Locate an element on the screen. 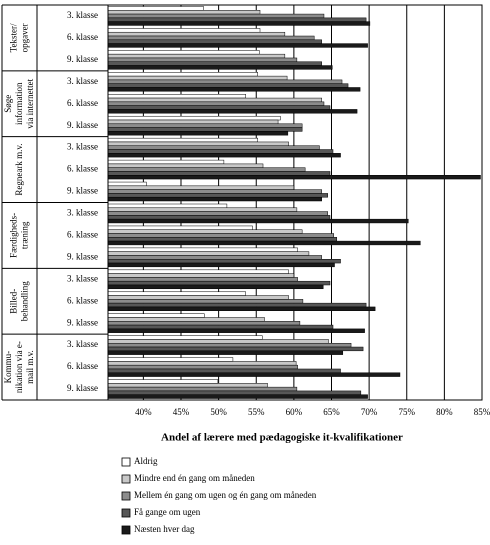 The width and height of the screenshot is (490, 545). group-label-line: Færdigheds- is located at coordinates (14, 235).